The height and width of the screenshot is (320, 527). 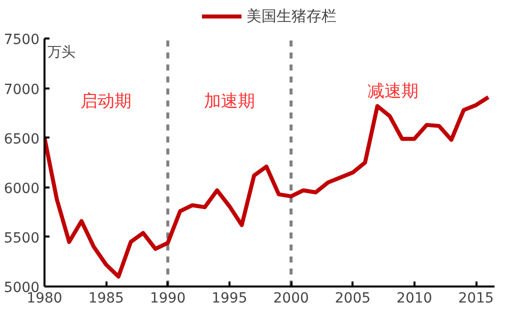 What do you see at coordinates (291, 298) in the screenshot?
I see `x-tick-label: 2000` at bounding box center [291, 298].